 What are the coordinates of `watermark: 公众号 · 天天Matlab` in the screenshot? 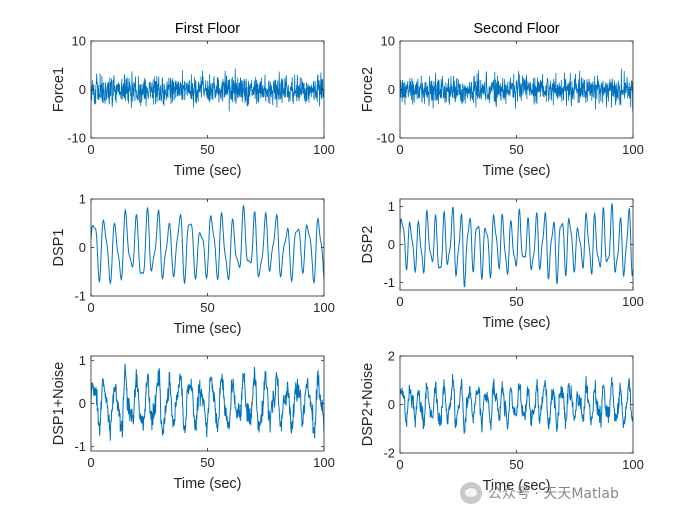 It's located at (539, 493).